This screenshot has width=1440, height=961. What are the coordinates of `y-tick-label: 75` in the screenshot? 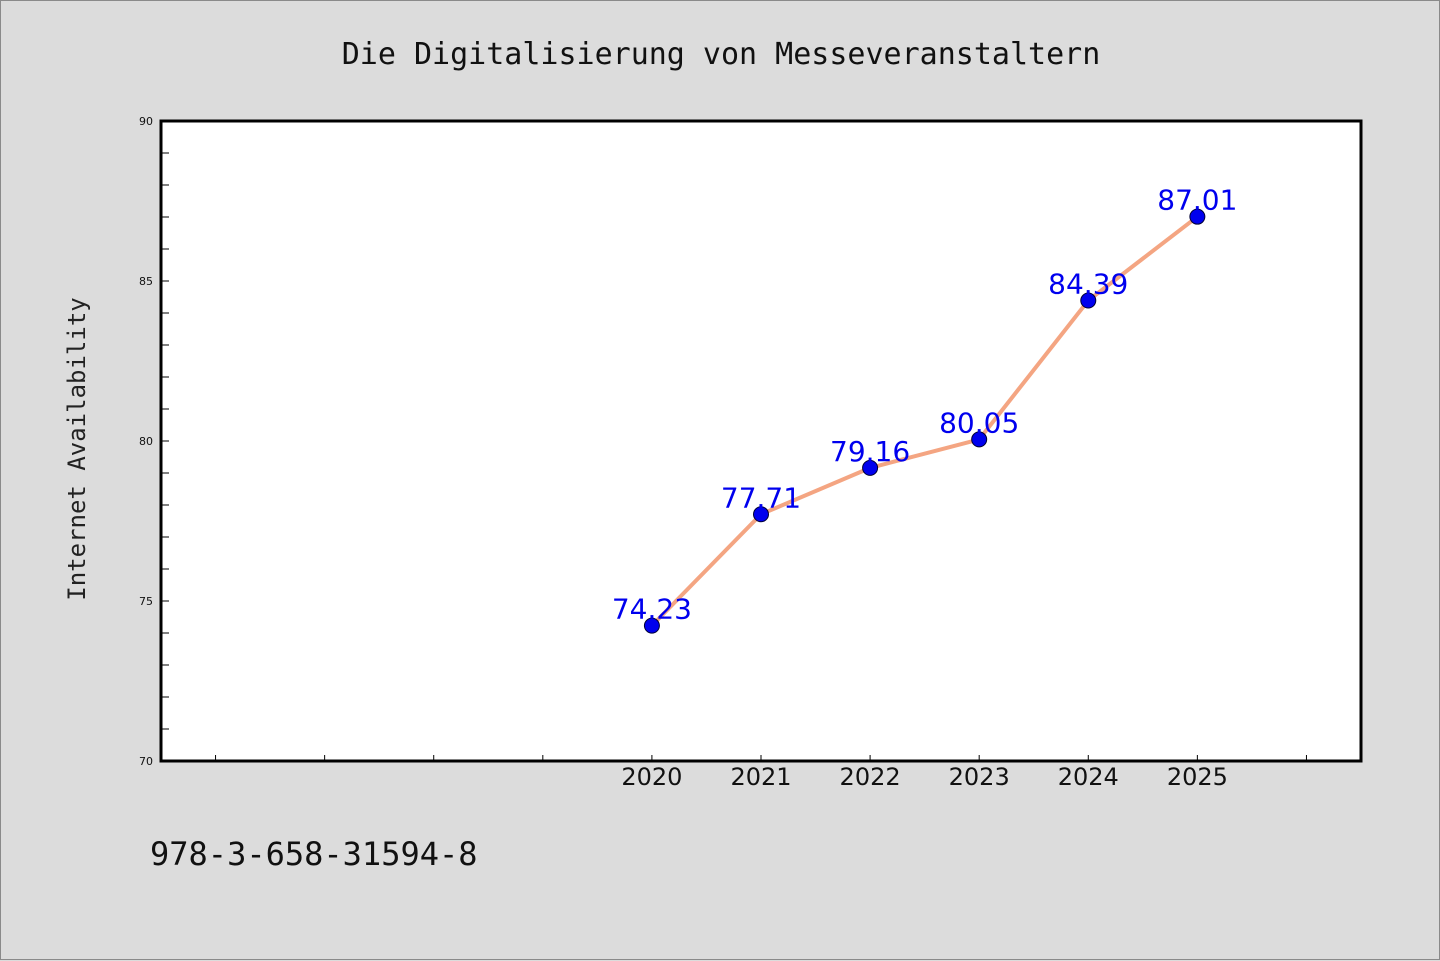 It's located at (146, 601).